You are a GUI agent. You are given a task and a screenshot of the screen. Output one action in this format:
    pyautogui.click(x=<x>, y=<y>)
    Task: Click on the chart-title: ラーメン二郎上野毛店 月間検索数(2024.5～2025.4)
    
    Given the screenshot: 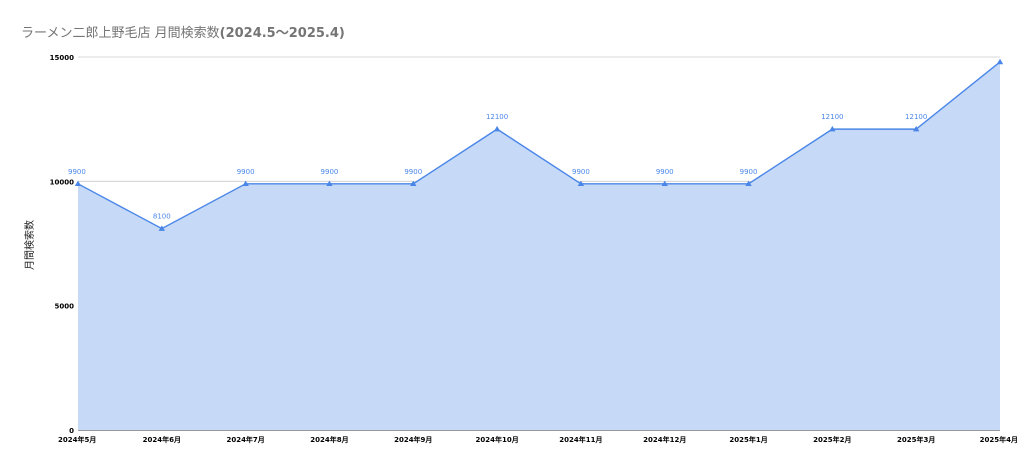 What is the action you would take?
    pyautogui.click(x=183, y=31)
    